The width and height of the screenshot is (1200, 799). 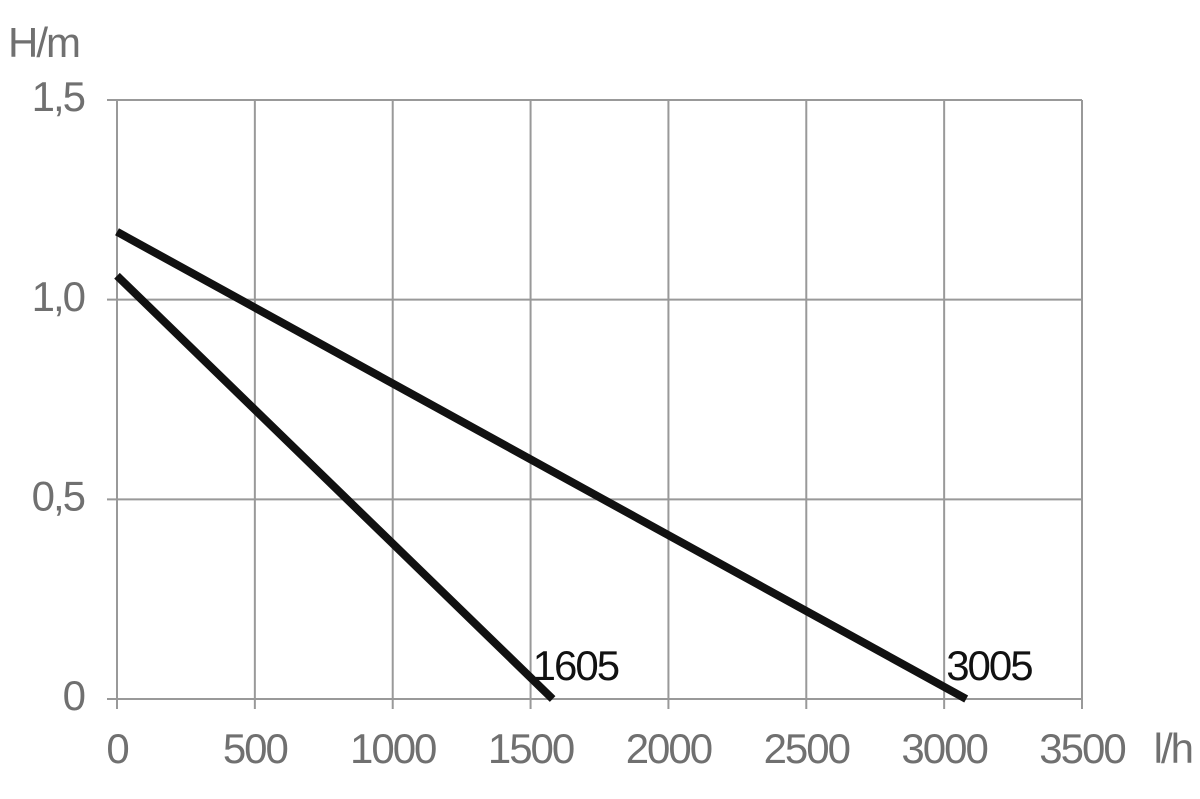 What do you see at coordinates (531, 748) in the screenshot?
I see `x-tick-label: 1500` at bounding box center [531, 748].